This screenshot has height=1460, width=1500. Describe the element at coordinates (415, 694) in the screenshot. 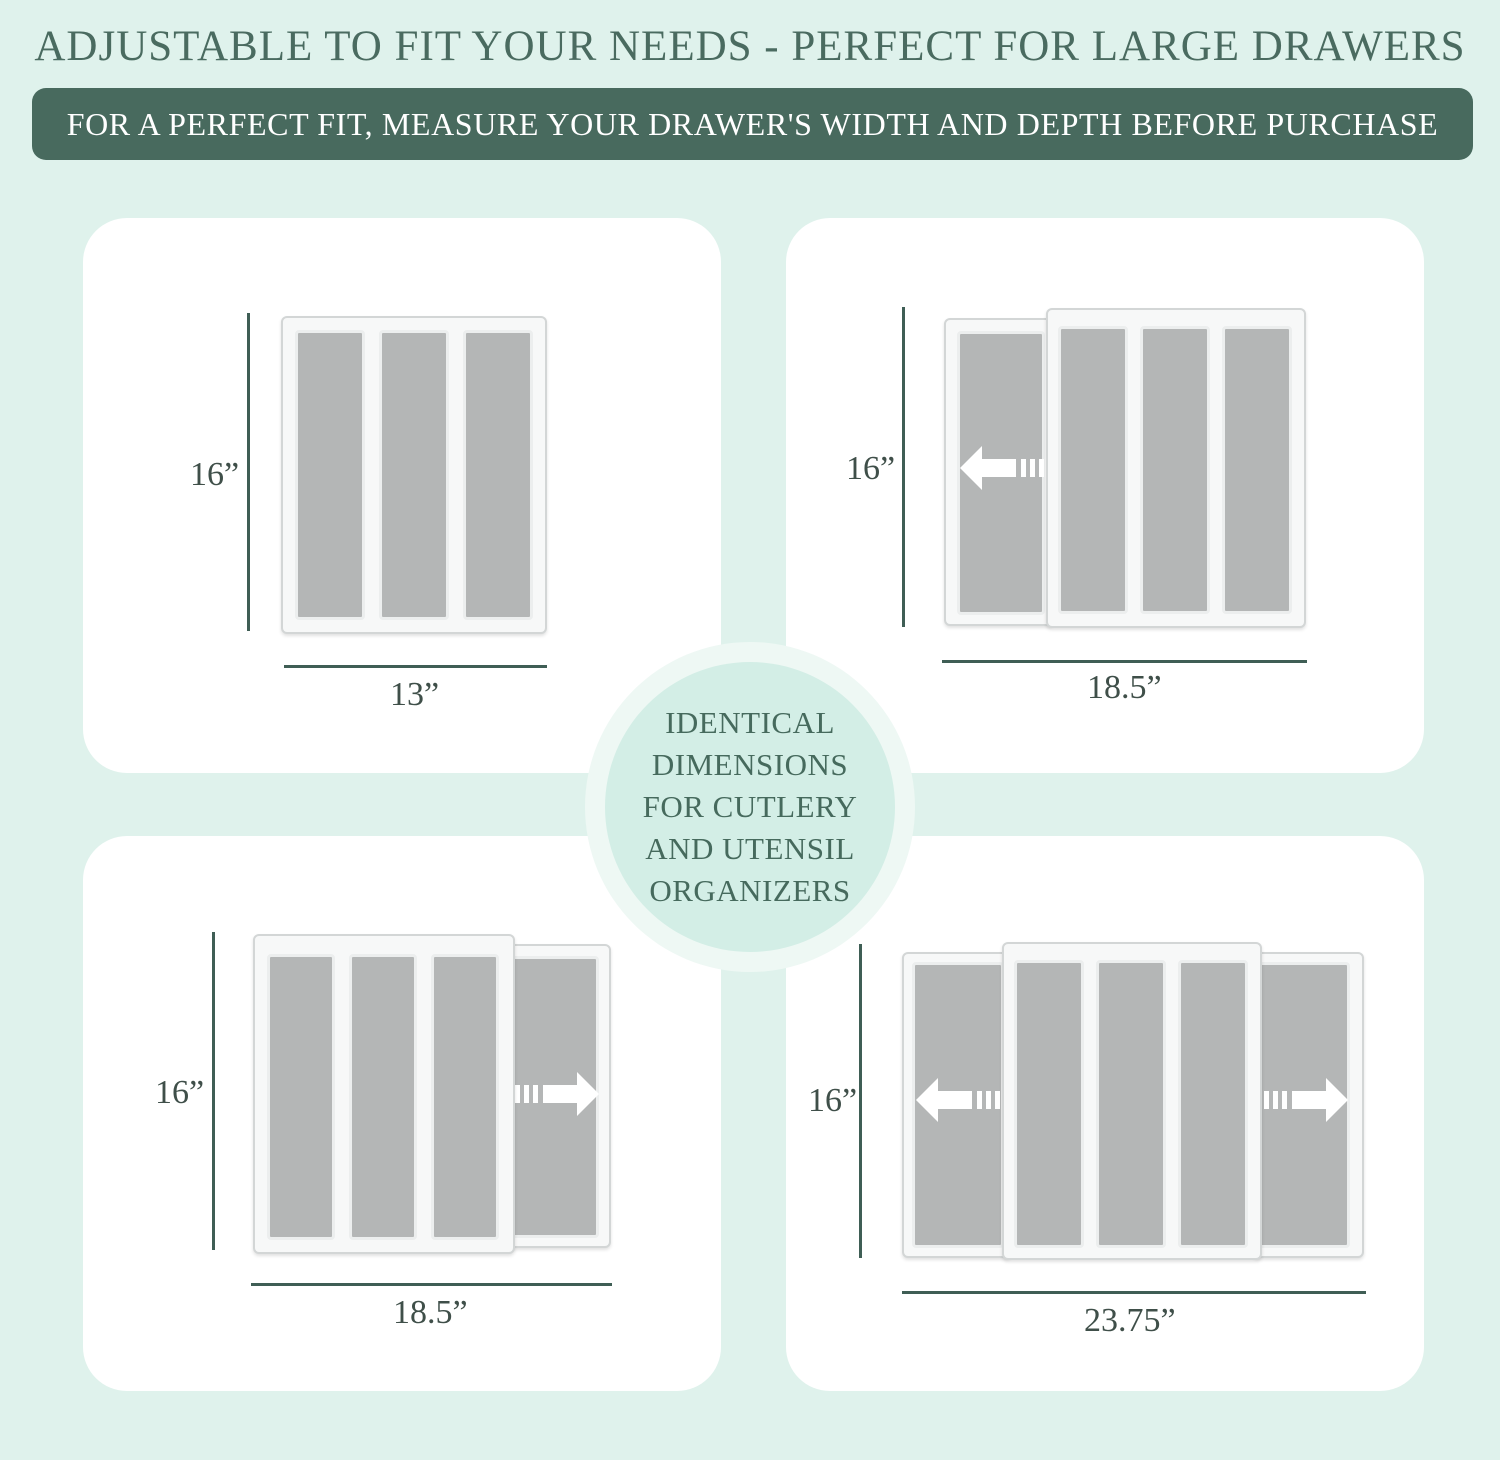

I see `width-label: 13”` at that location.